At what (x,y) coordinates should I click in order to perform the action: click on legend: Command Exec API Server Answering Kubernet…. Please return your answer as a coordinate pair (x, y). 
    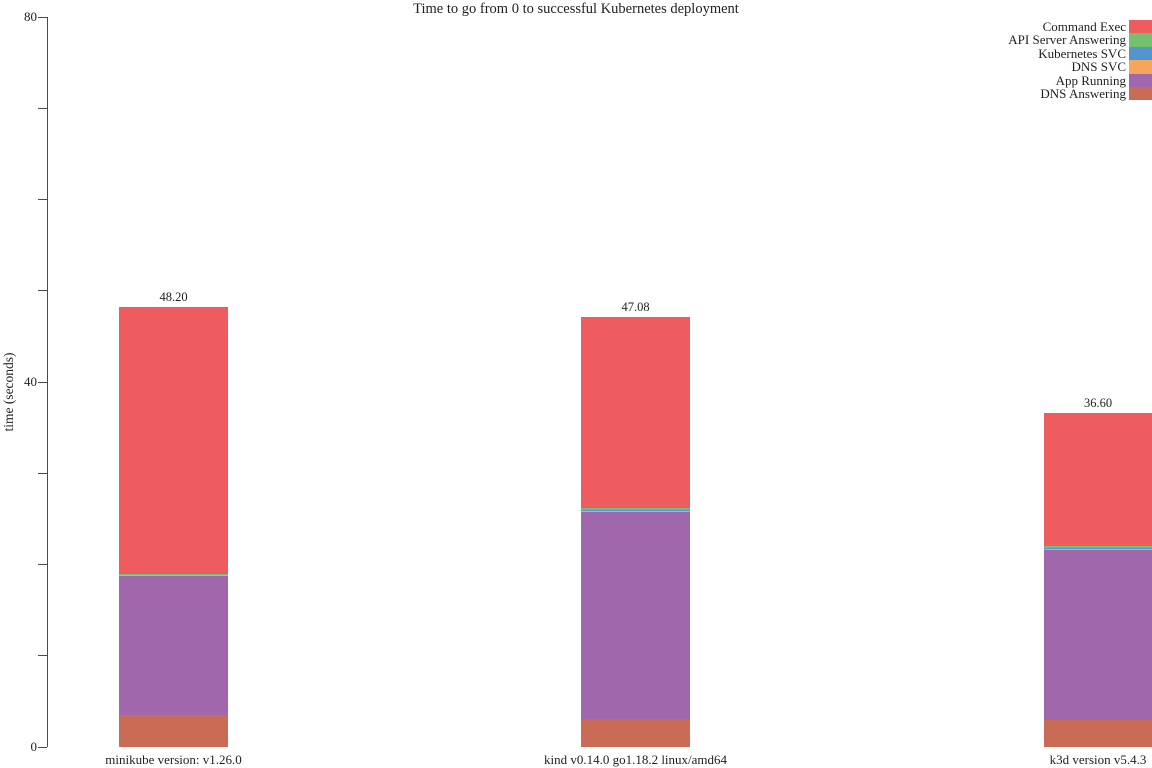
    Looking at the image, I should click on (1080, 60).